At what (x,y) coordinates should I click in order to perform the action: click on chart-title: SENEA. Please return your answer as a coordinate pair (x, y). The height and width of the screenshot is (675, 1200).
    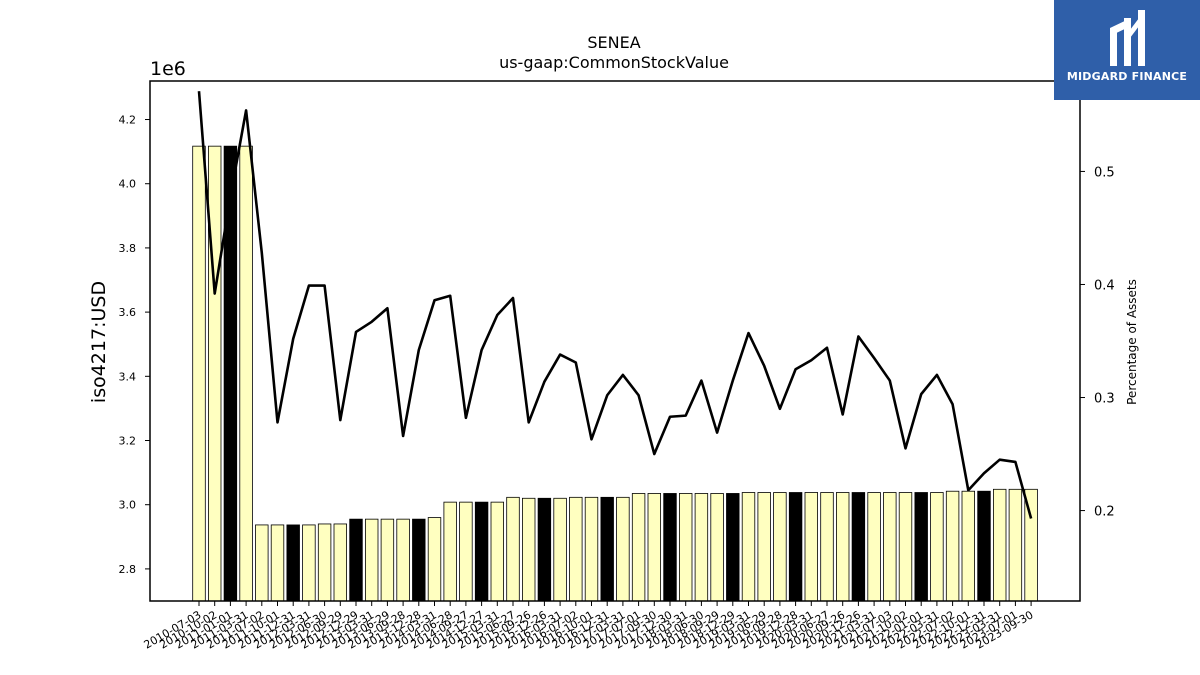
    Looking at the image, I should click on (613, 42).